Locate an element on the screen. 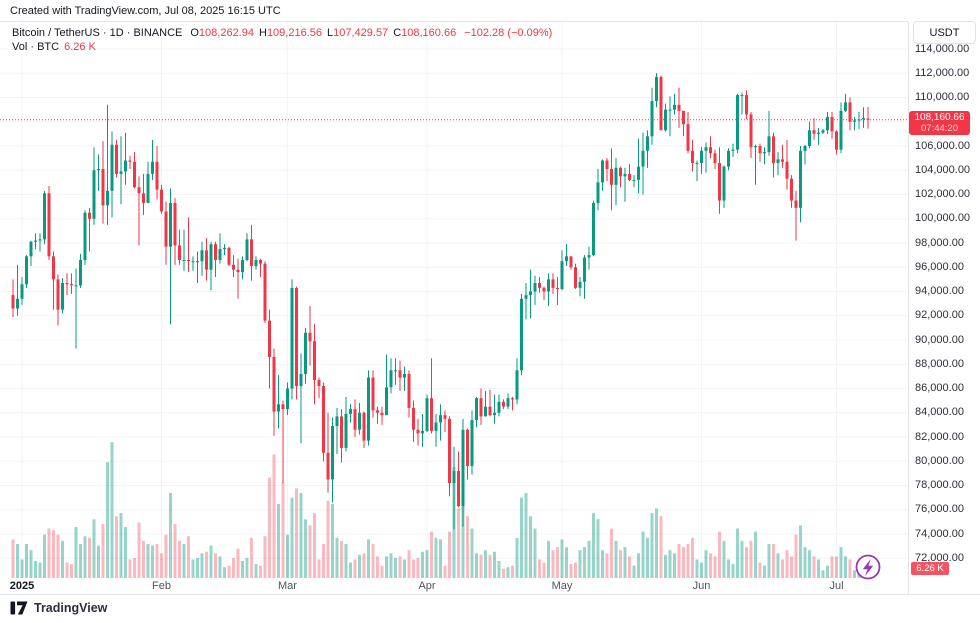 Image resolution: width=980 pixels, height=623 pixels. time-axis-tick: Apr is located at coordinates (427, 586).